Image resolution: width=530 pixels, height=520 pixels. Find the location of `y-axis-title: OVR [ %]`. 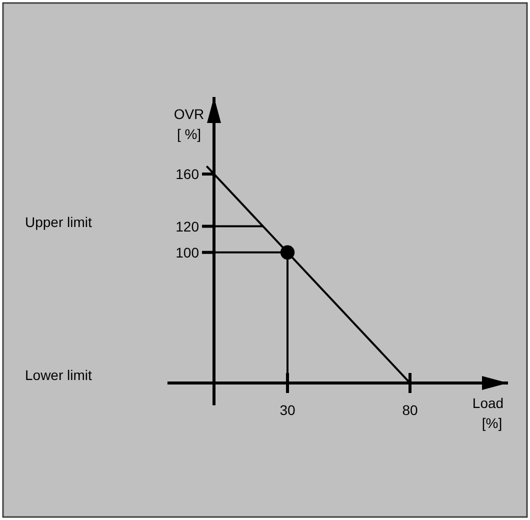

y-axis-title: OVR [ %] is located at coordinates (189, 124).